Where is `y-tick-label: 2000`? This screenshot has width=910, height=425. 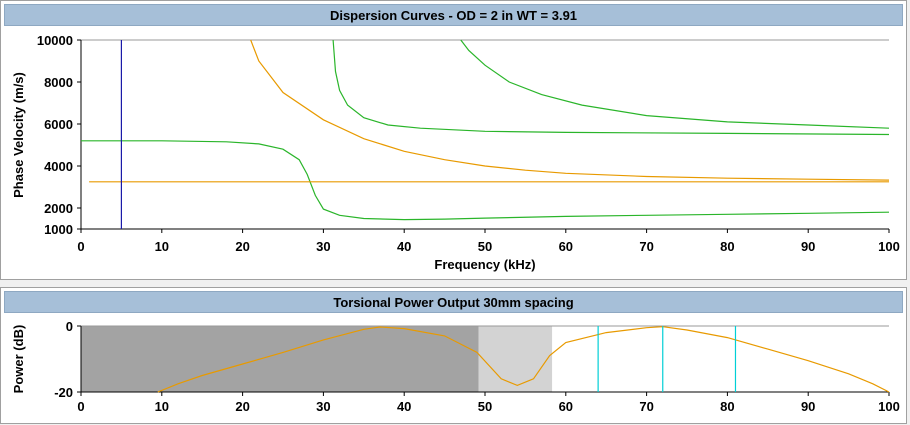
y-tick-label: 2000 is located at coordinates (58, 208).